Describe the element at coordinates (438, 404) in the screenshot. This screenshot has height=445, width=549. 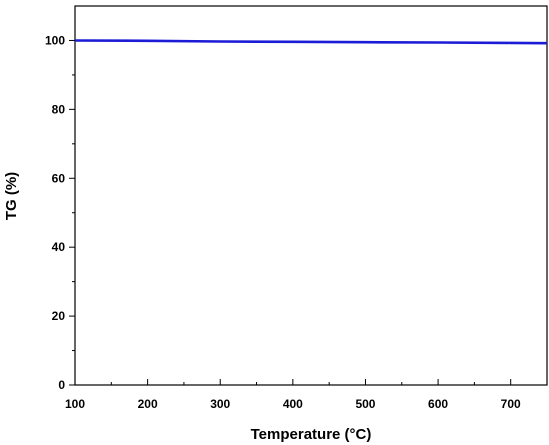
I see `x-tick-label: 600` at that location.